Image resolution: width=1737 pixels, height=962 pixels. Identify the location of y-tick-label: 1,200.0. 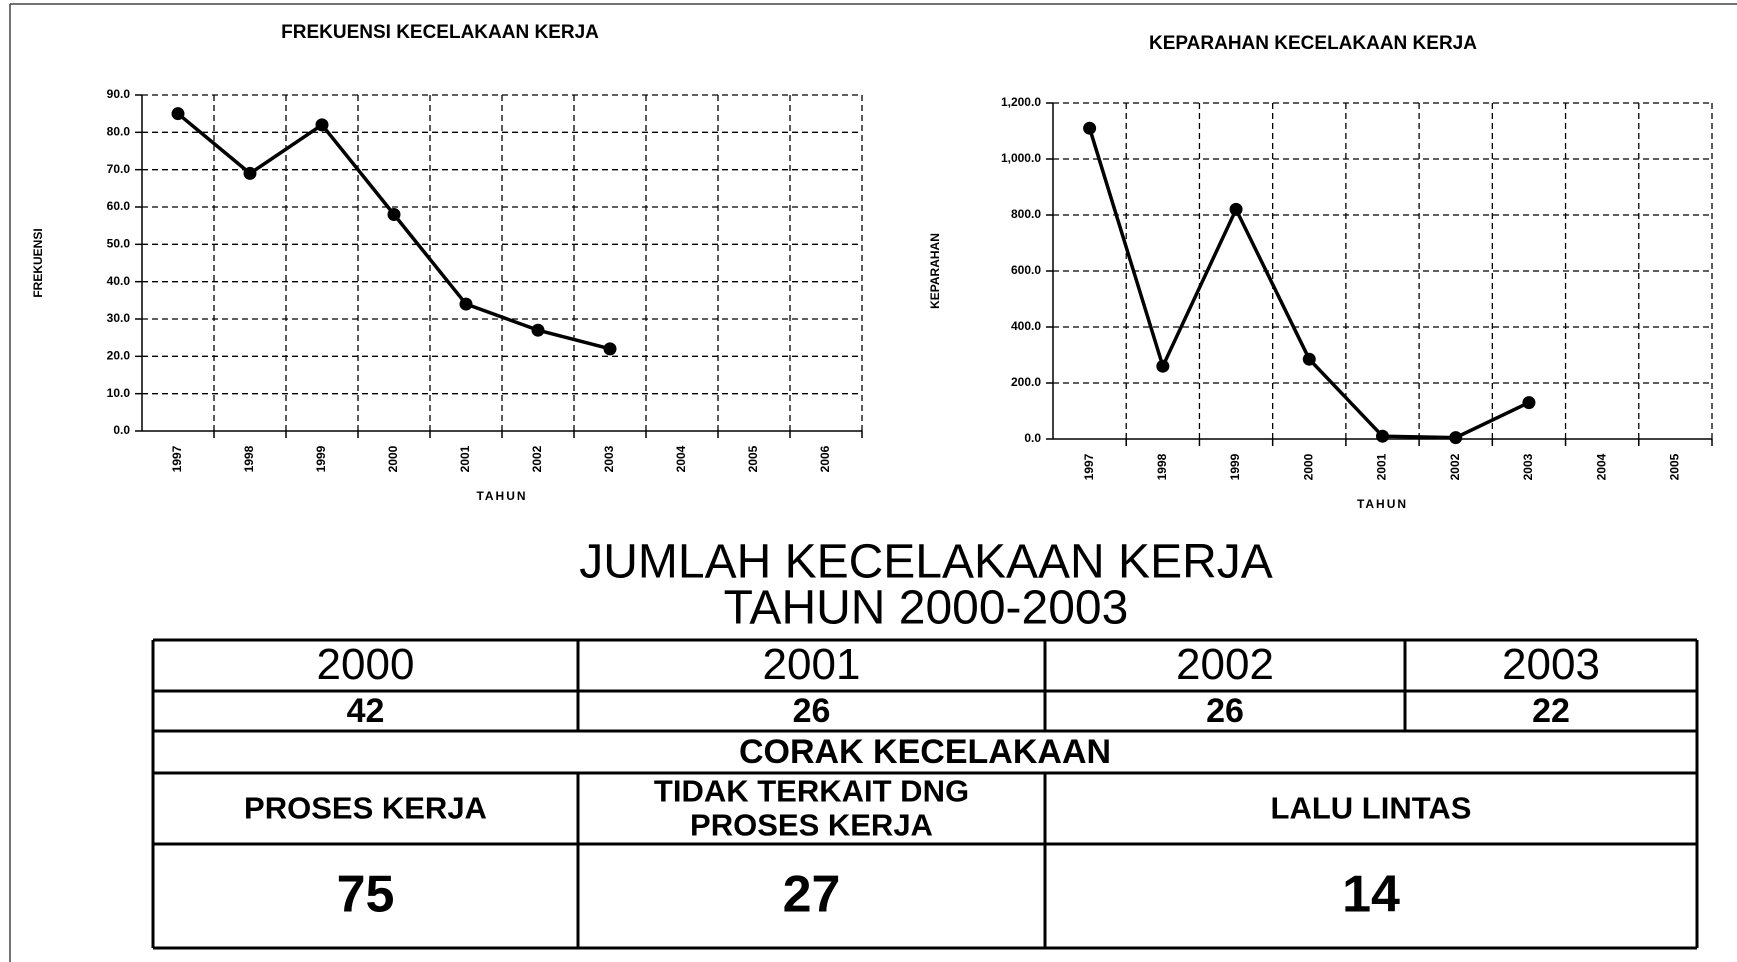
(1021, 102).